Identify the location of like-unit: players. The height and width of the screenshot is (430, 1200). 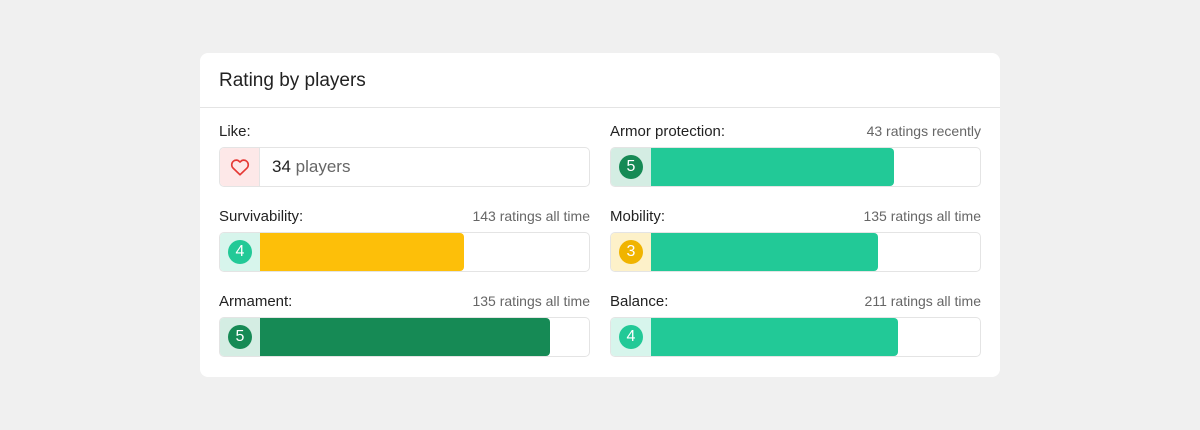
(323, 166).